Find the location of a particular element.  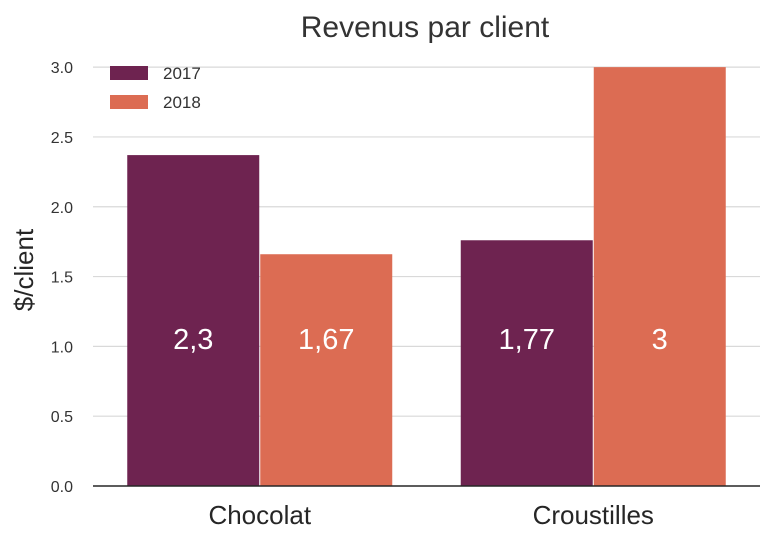

x-tick-label: Croustilles is located at coordinates (593, 515).